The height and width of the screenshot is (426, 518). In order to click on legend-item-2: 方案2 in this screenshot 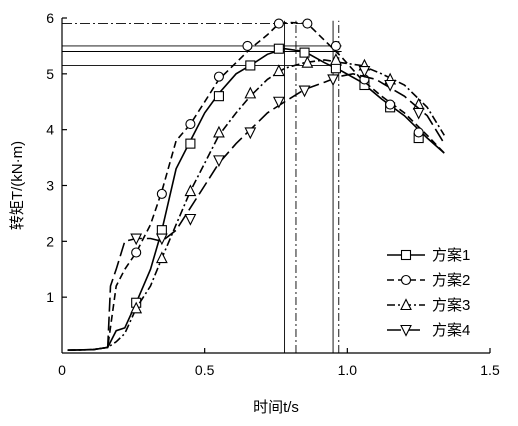, I will do `click(428, 280)`.